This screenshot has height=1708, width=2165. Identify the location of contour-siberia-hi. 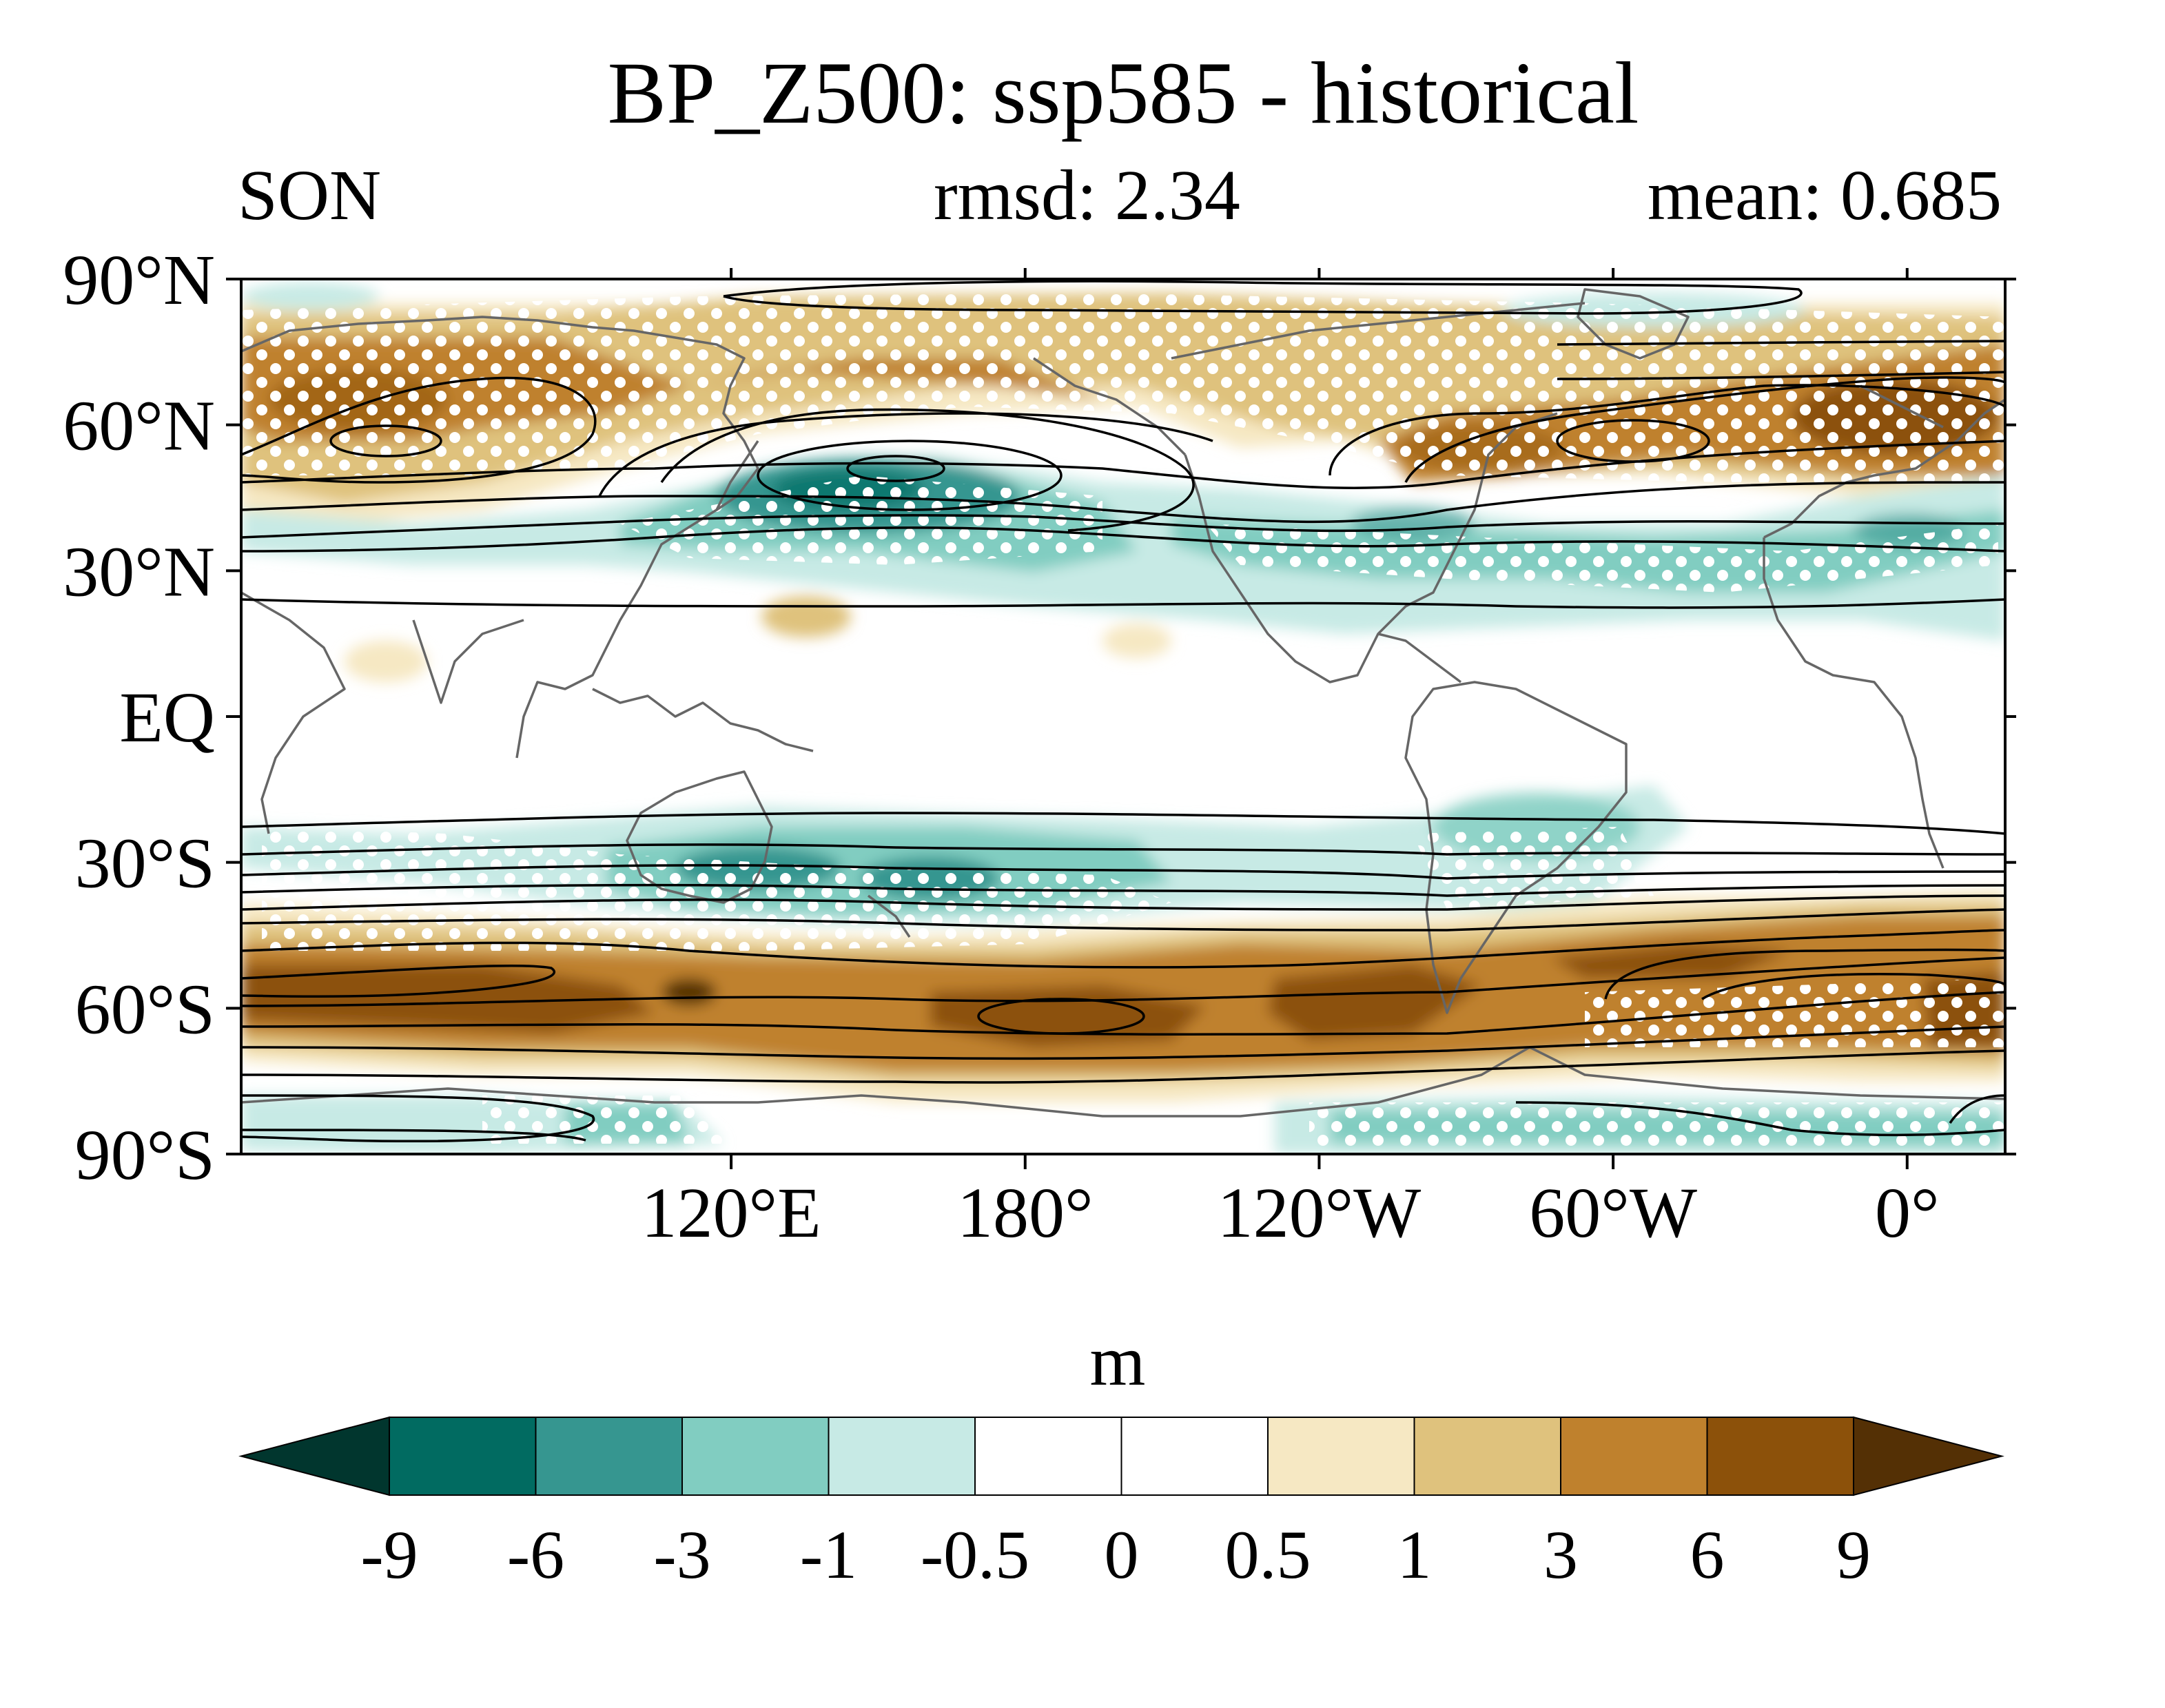
(385, 440).